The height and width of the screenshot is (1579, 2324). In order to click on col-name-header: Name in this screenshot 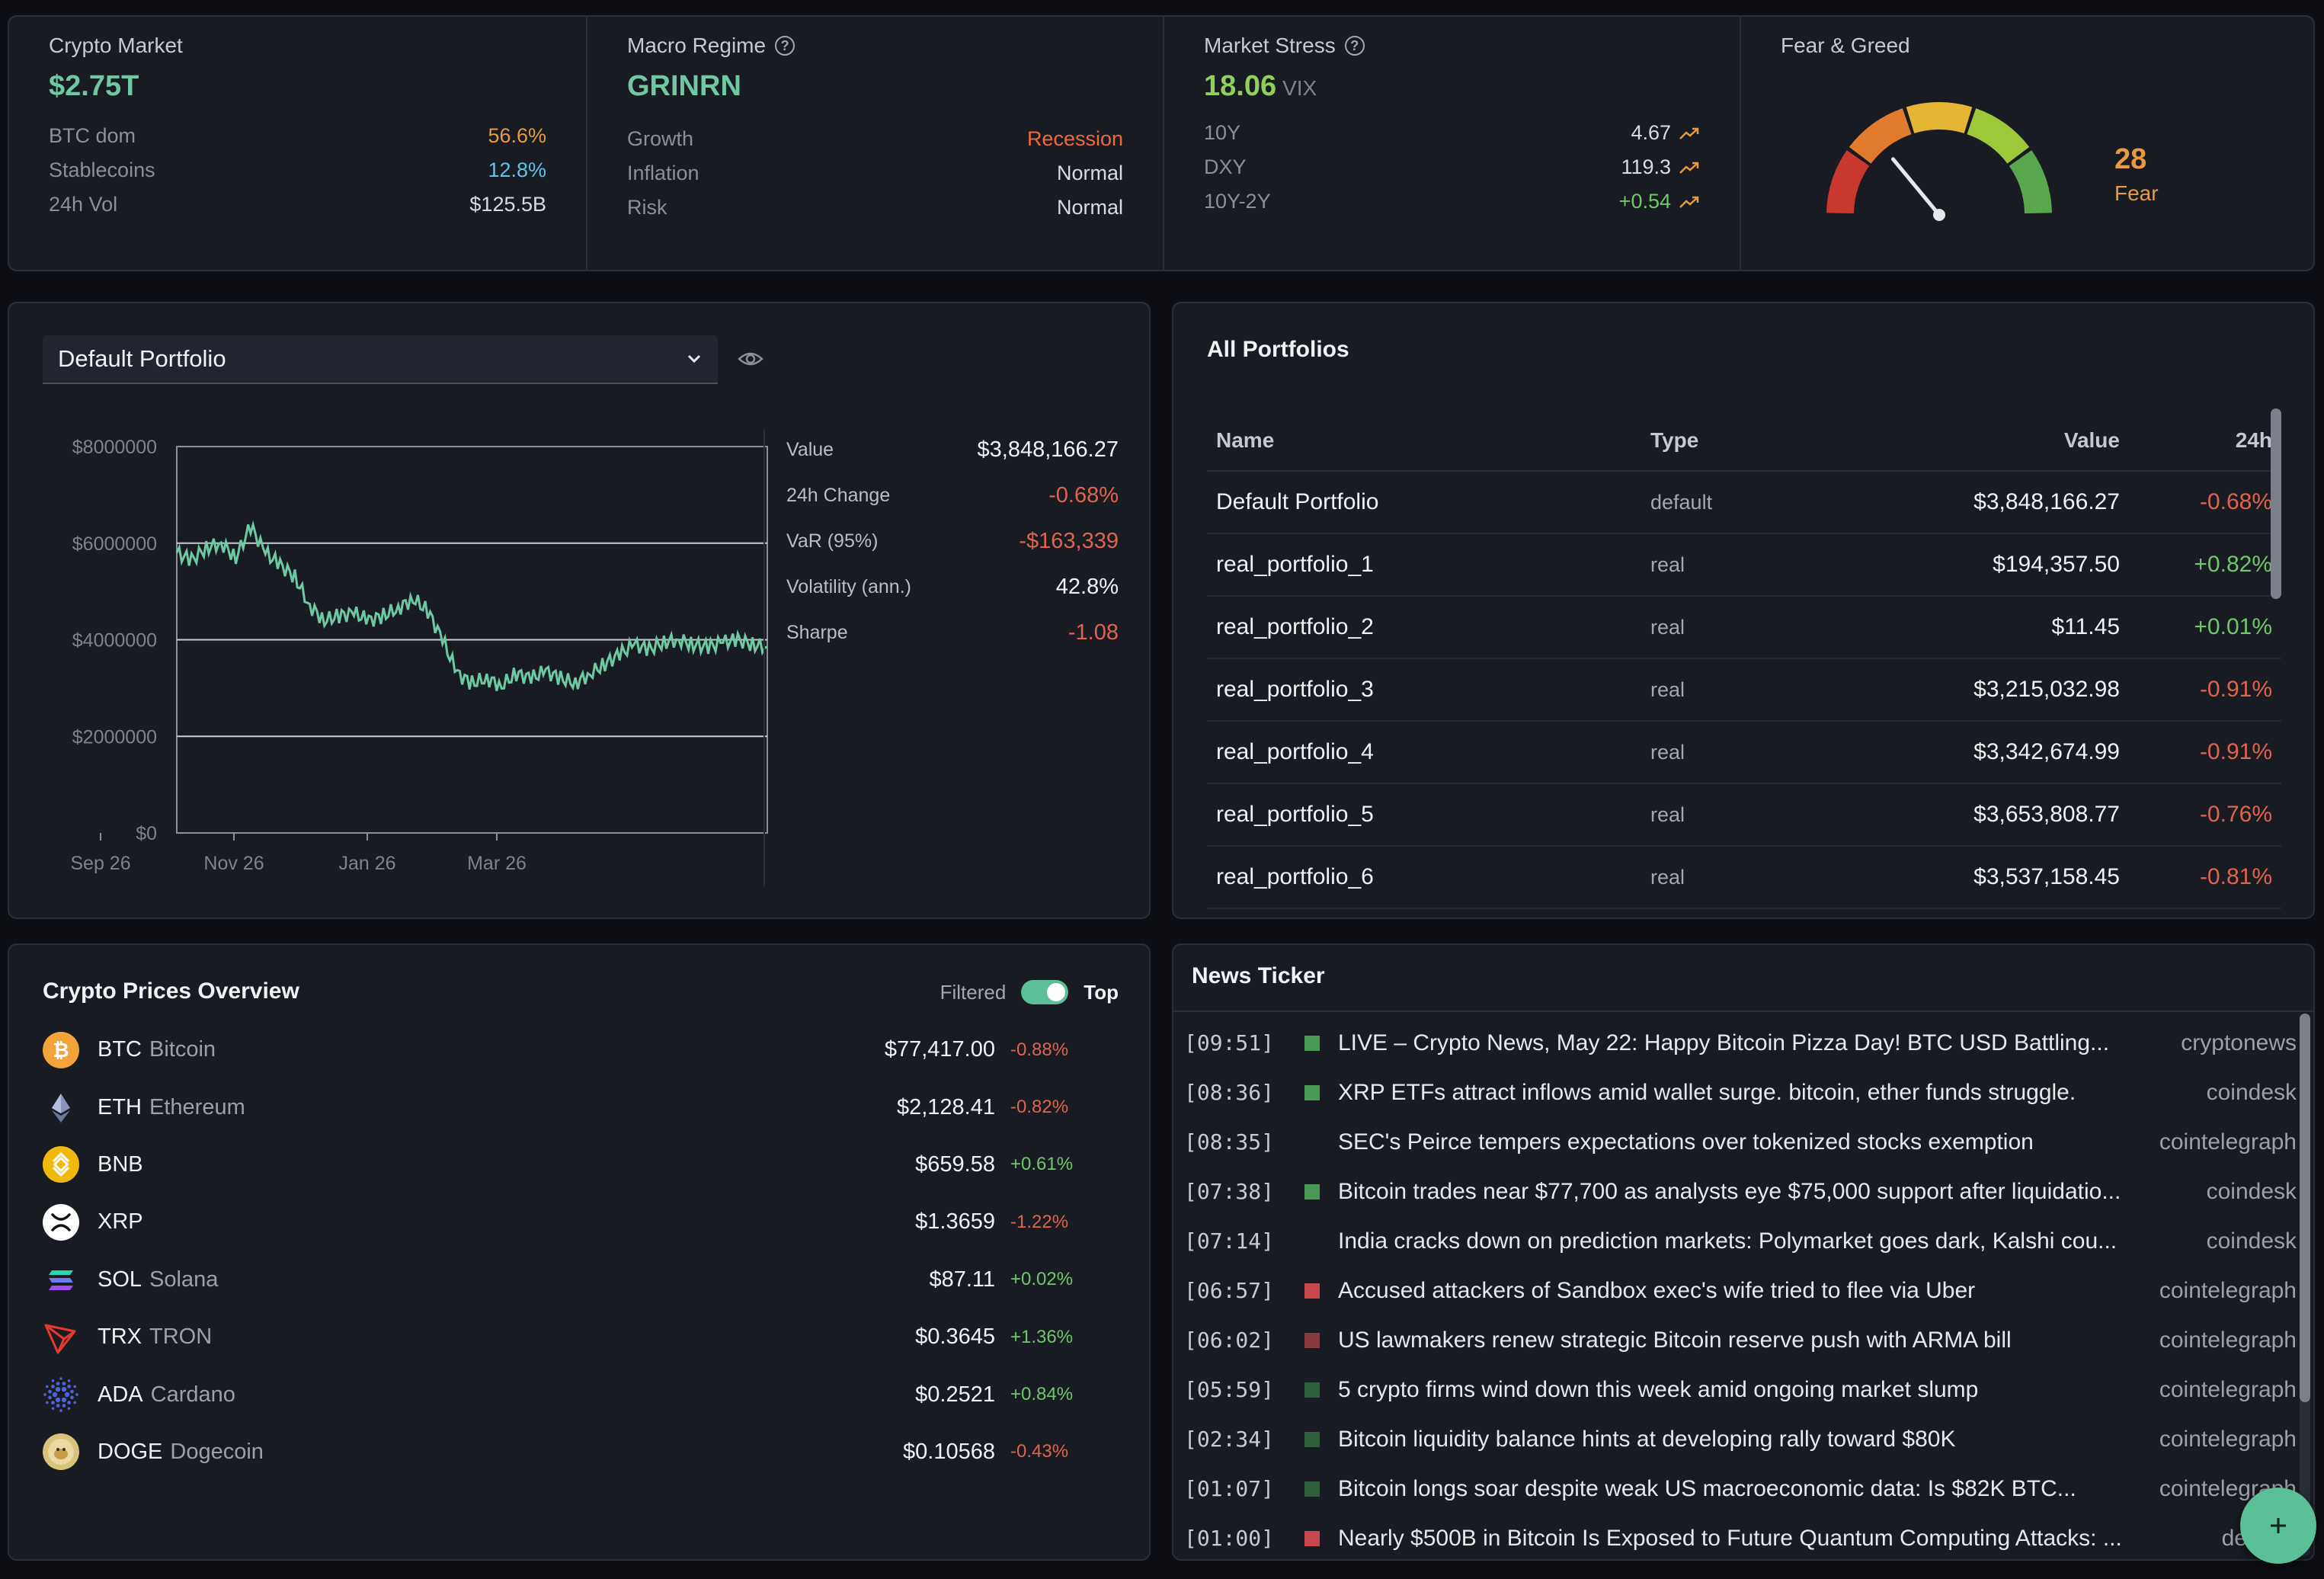, I will do `click(1424, 441)`.